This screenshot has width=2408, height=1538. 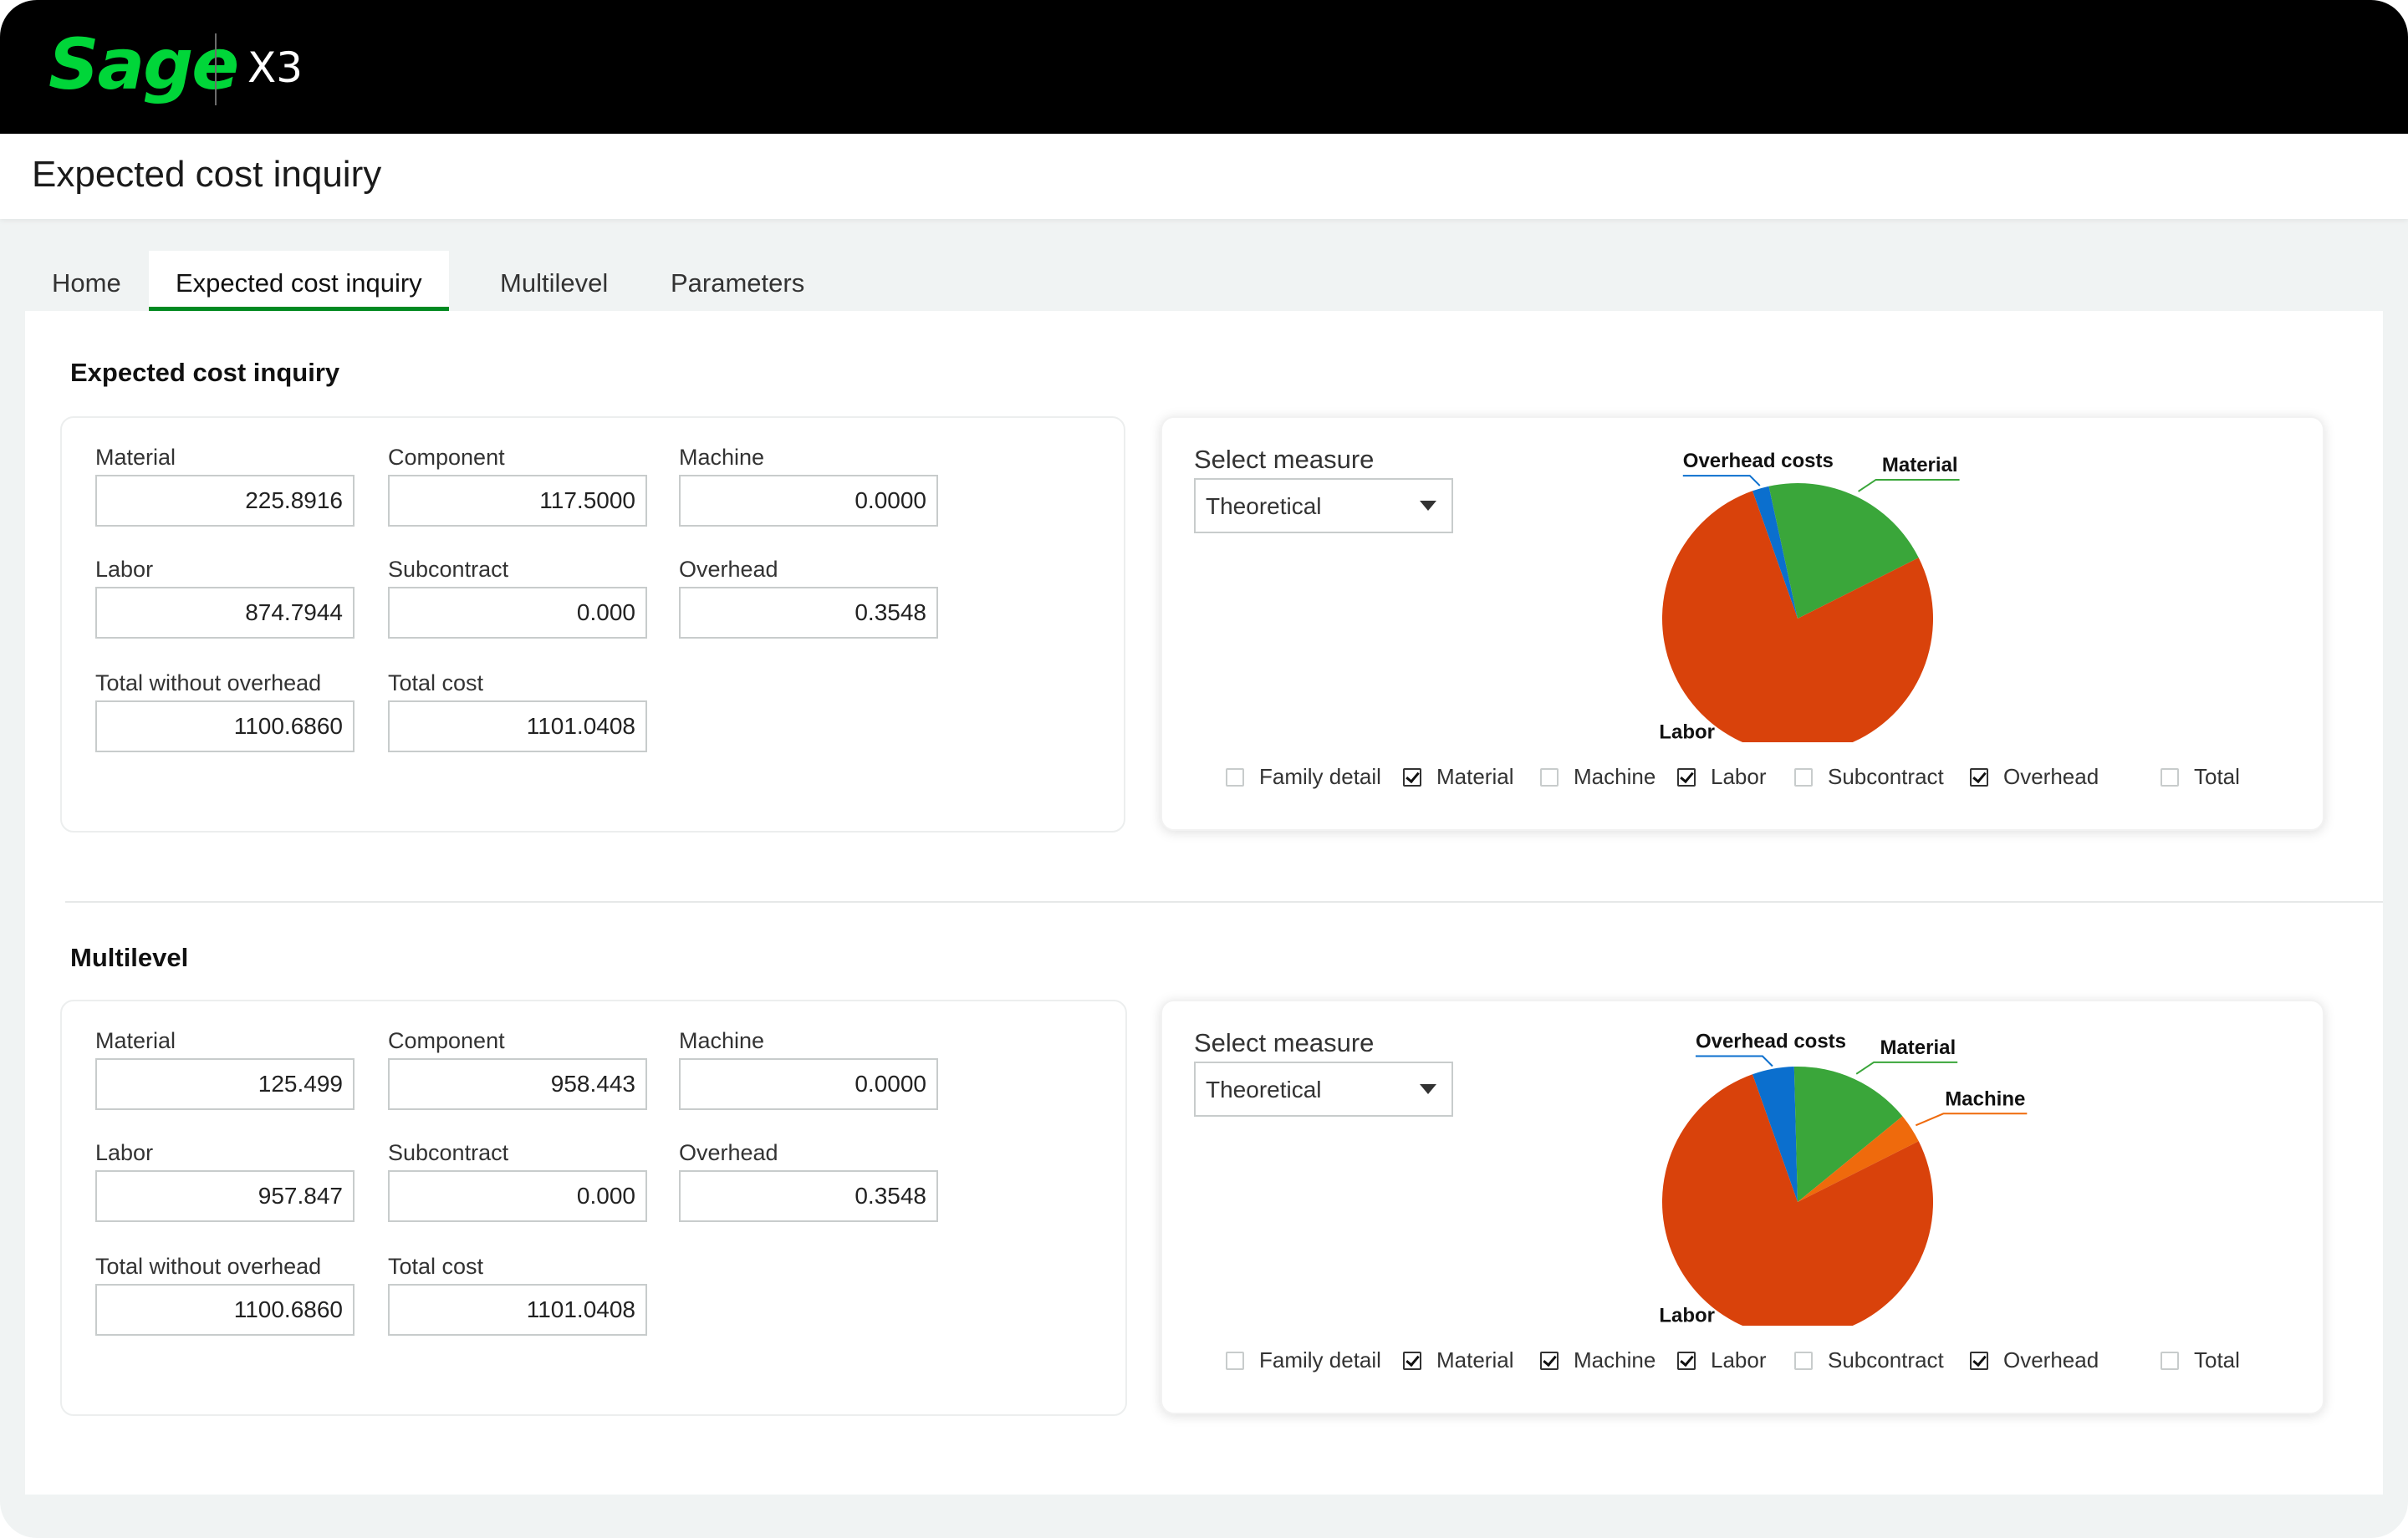 I want to click on brand-divider, so click(x=216, y=69).